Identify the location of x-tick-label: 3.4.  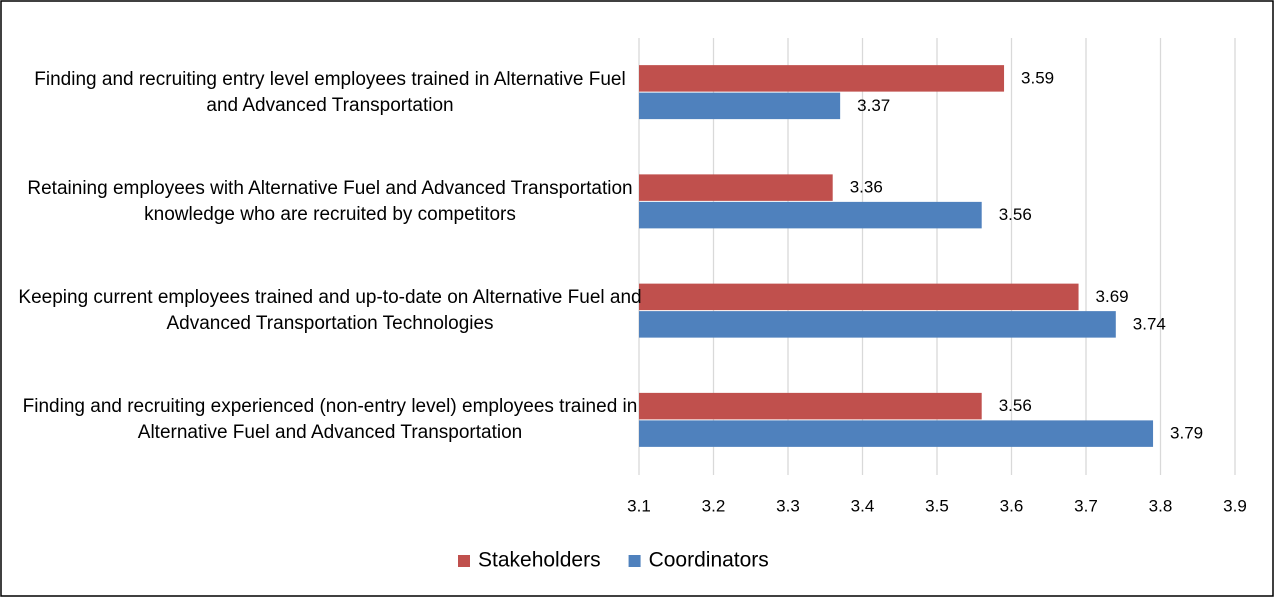
(863, 505).